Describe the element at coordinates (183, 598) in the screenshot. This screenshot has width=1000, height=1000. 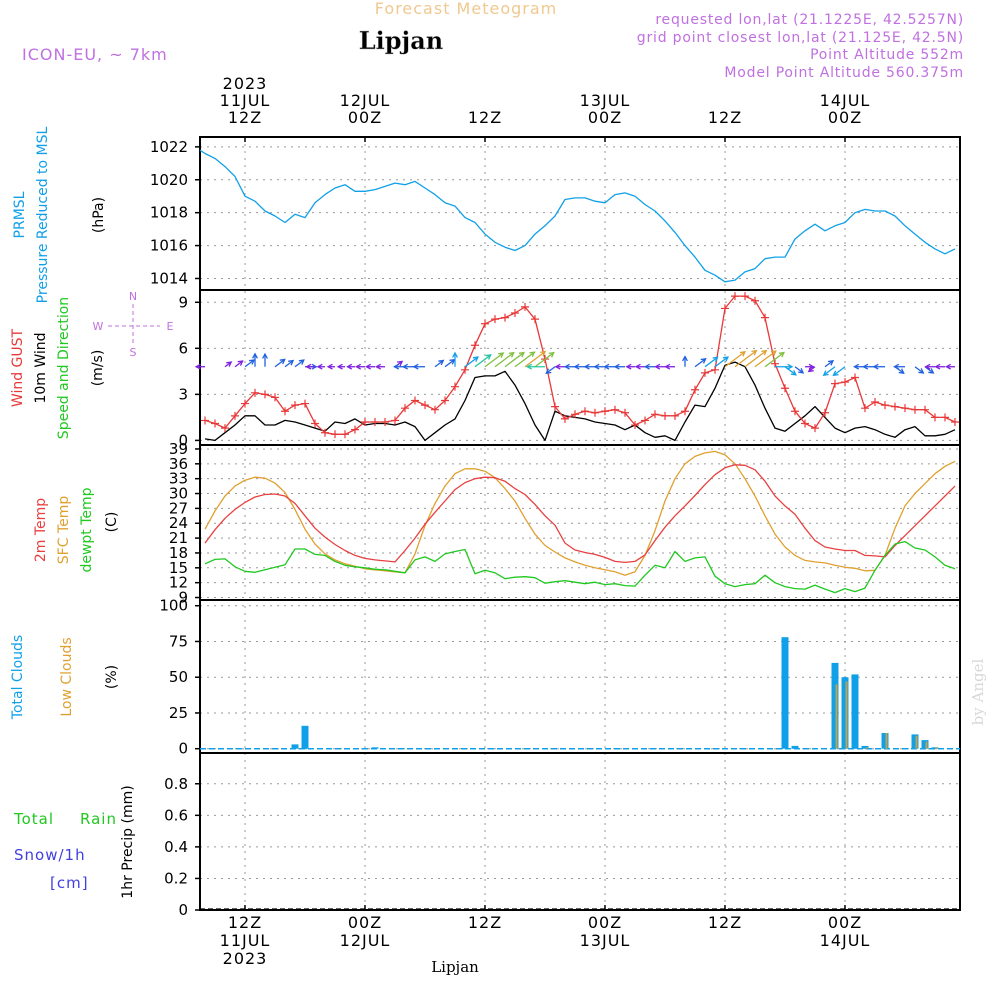
I see `ytick-label: 9` at that location.